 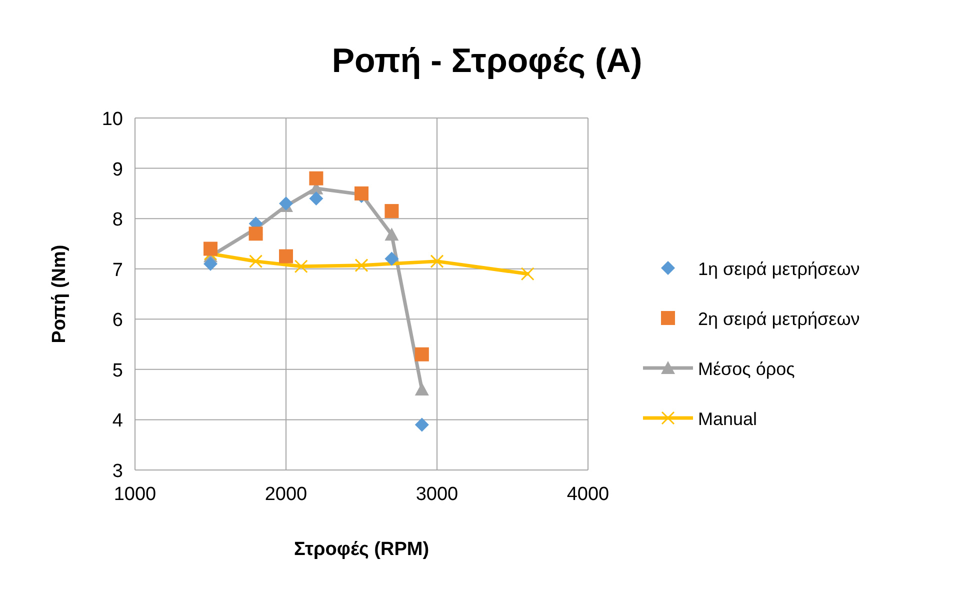 I want to click on x-tick-label: 4000, so click(x=588, y=494).